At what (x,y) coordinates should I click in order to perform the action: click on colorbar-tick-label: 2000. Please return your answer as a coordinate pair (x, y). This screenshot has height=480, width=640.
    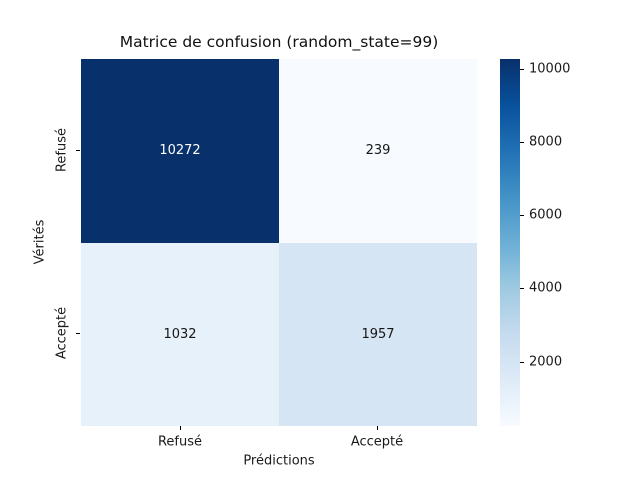
    Looking at the image, I should click on (546, 362).